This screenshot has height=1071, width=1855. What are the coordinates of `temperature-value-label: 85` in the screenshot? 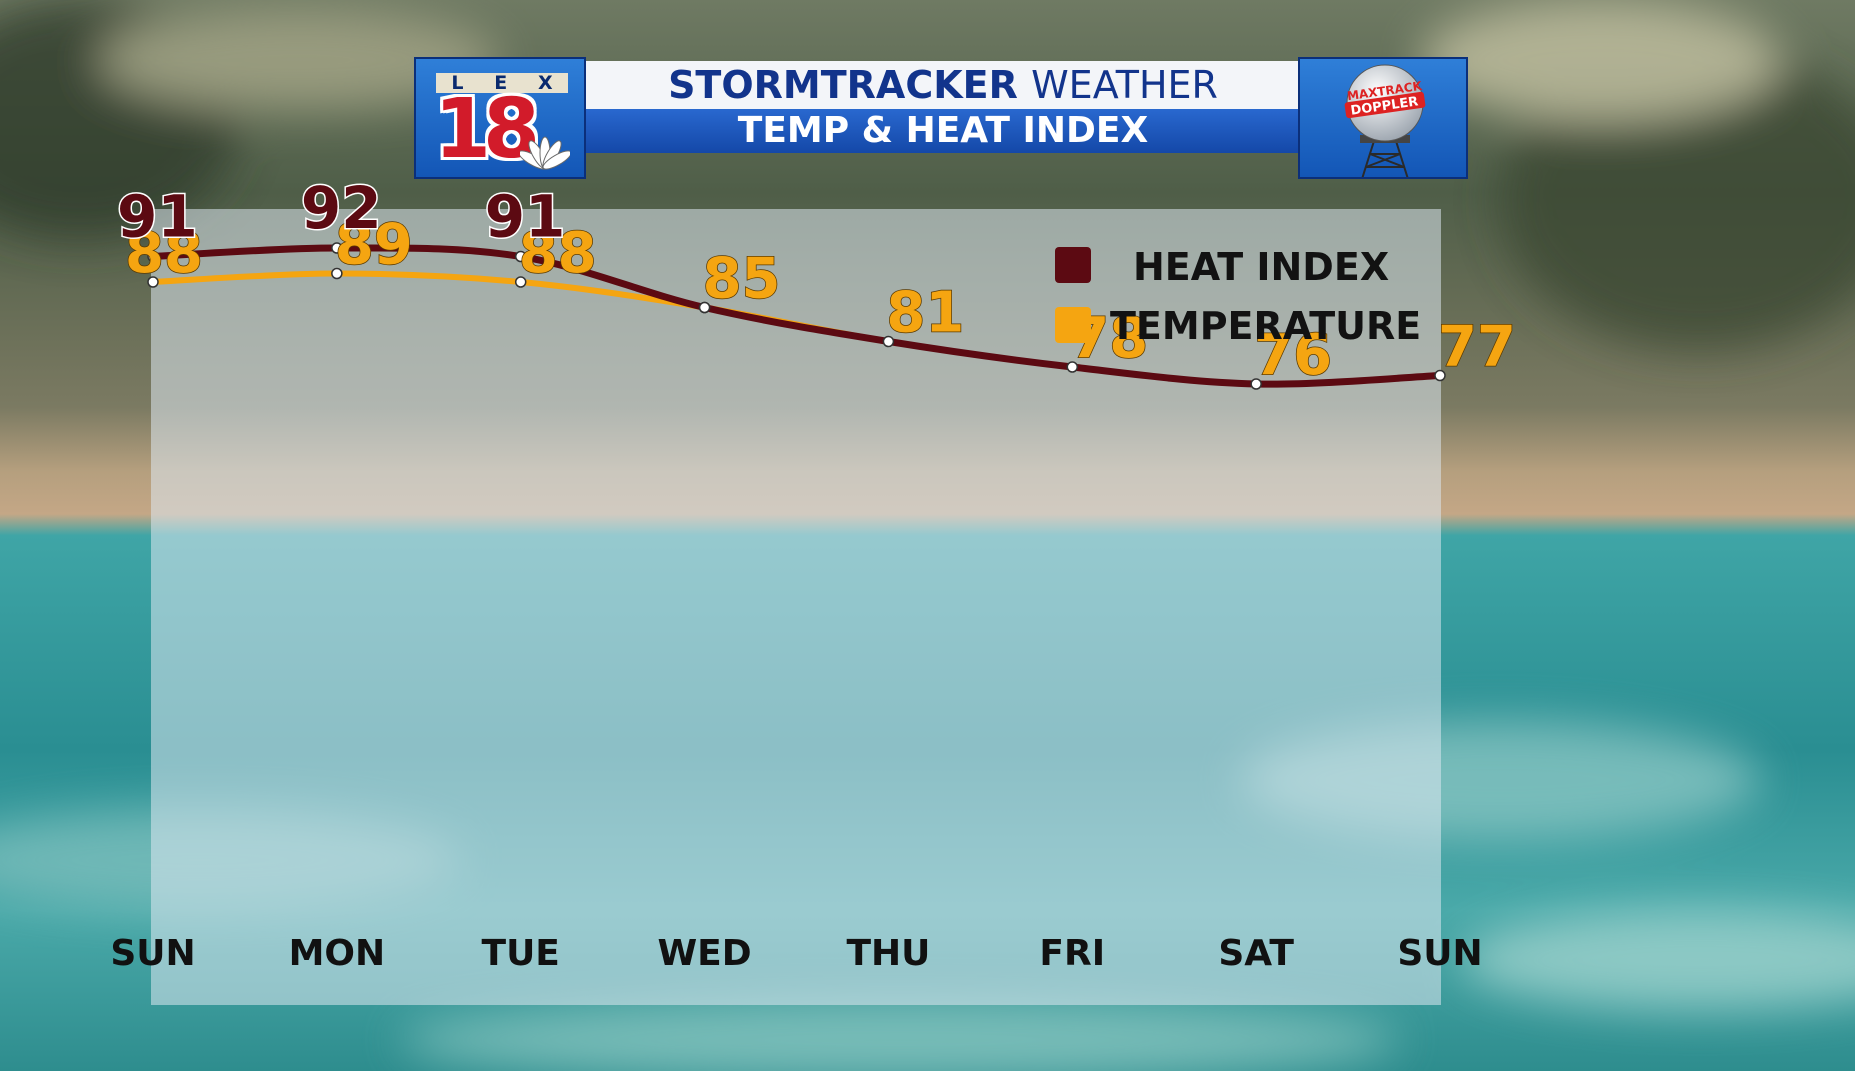 It's located at (742, 279).